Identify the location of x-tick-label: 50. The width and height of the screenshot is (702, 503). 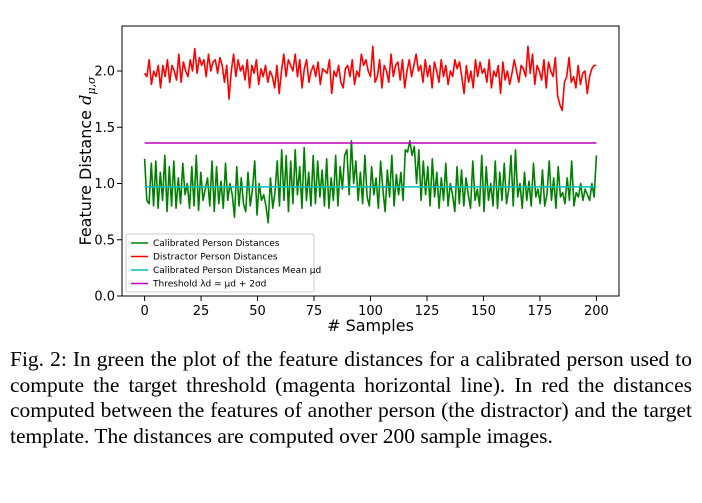
(257, 311).